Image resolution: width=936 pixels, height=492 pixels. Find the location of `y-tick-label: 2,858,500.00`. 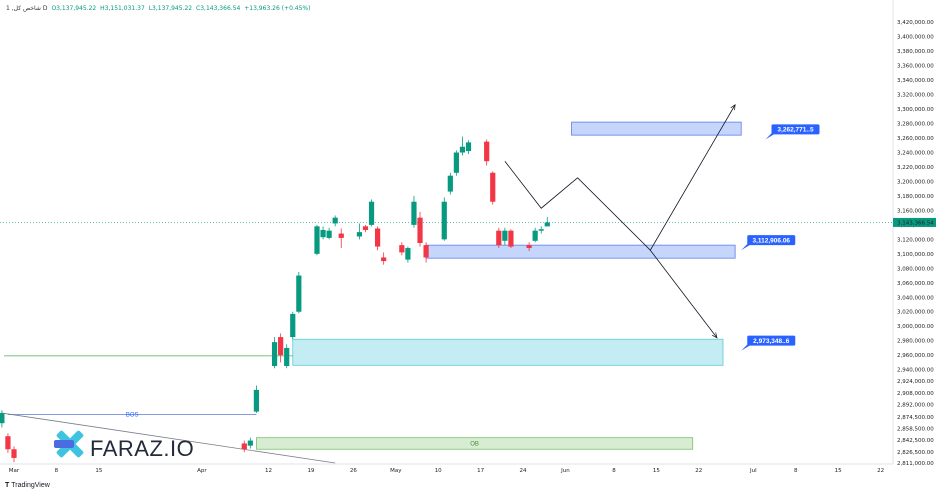

y-tick-label: 2,858,500.00 is located at coordinates (915, 430).